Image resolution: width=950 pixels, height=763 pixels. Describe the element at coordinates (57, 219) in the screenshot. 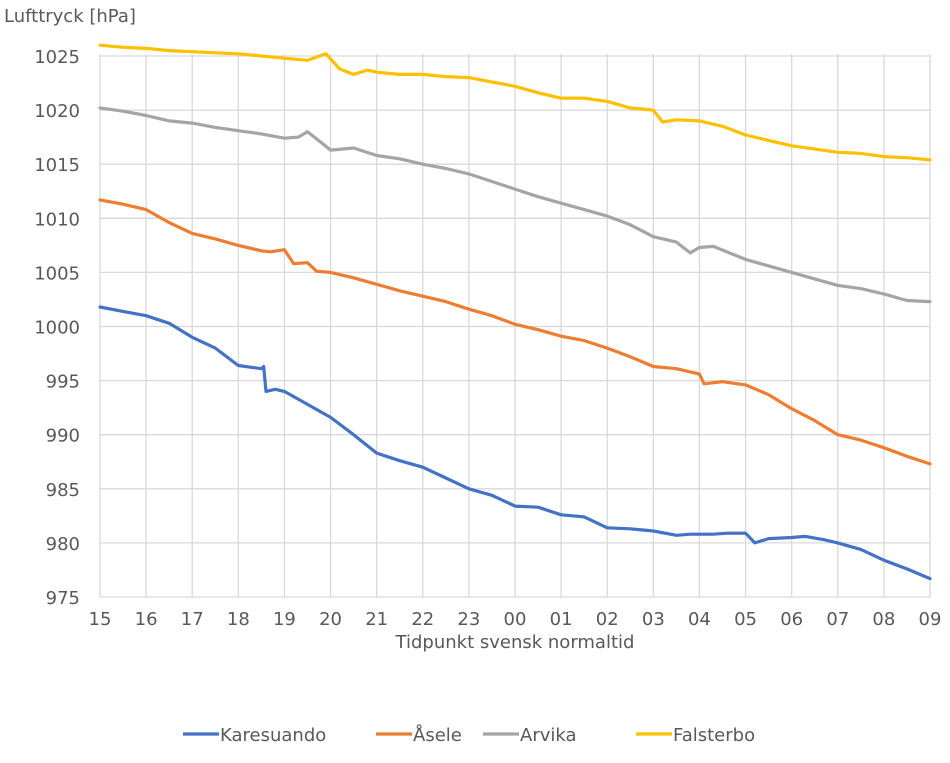

I see `y-tick-label: 1010` at that location.